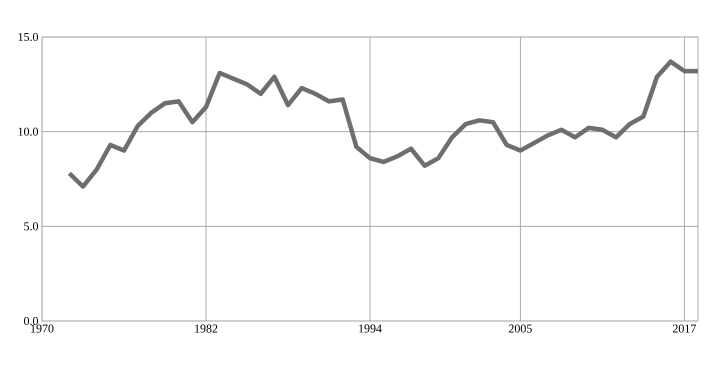 Image resolution: width=727 pixels, height=366 pixels. What do you see at coordinates (28, 132) in the screenshot?
I see `y-tick-label: 10.0` at bounding box center [28, 132].